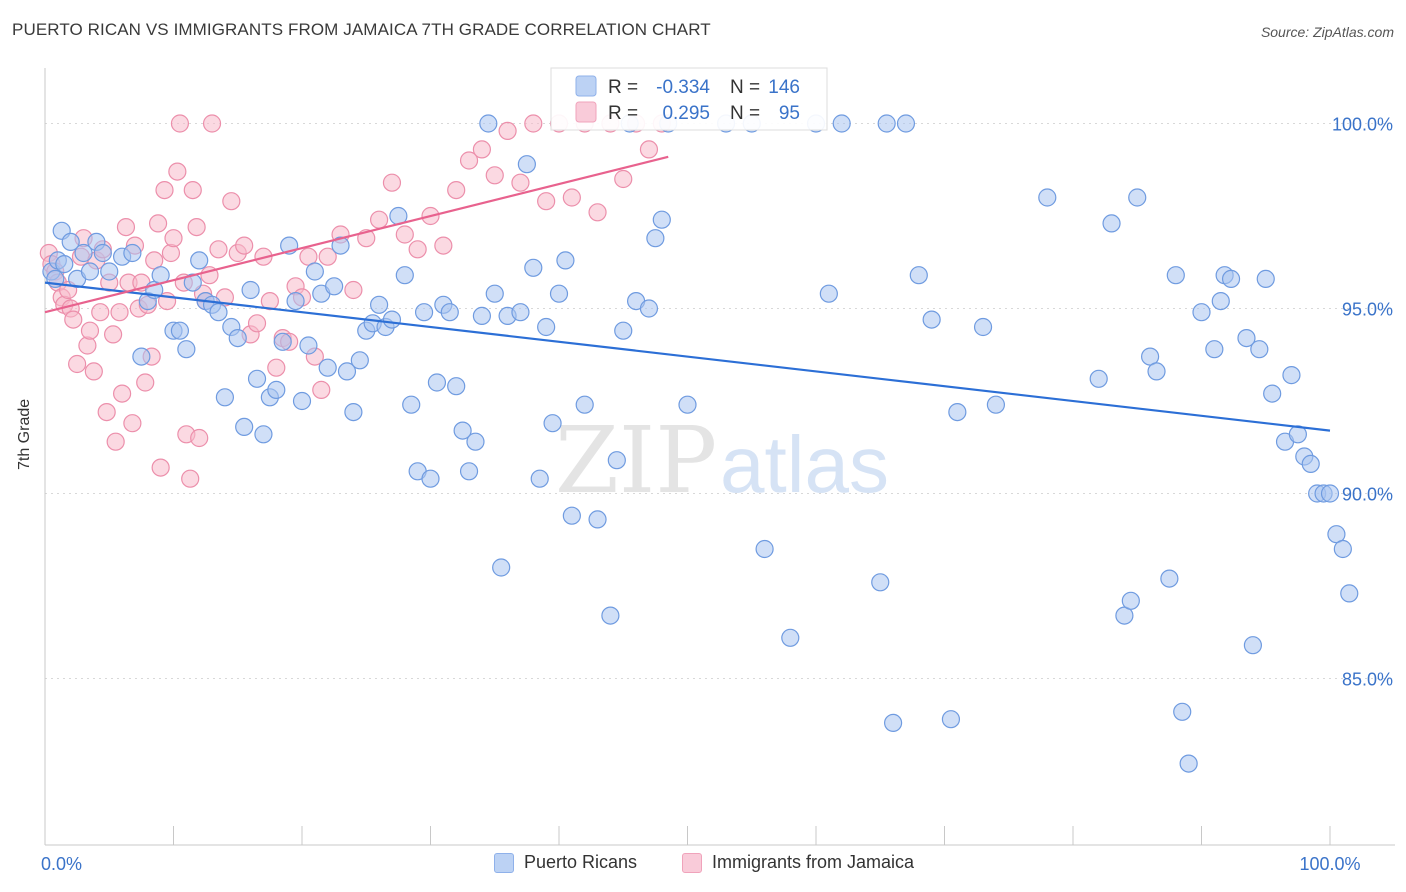  I want to click on legend-bottom: Puerto Ricans Immigrants from Jamaica, so click(703, 865).